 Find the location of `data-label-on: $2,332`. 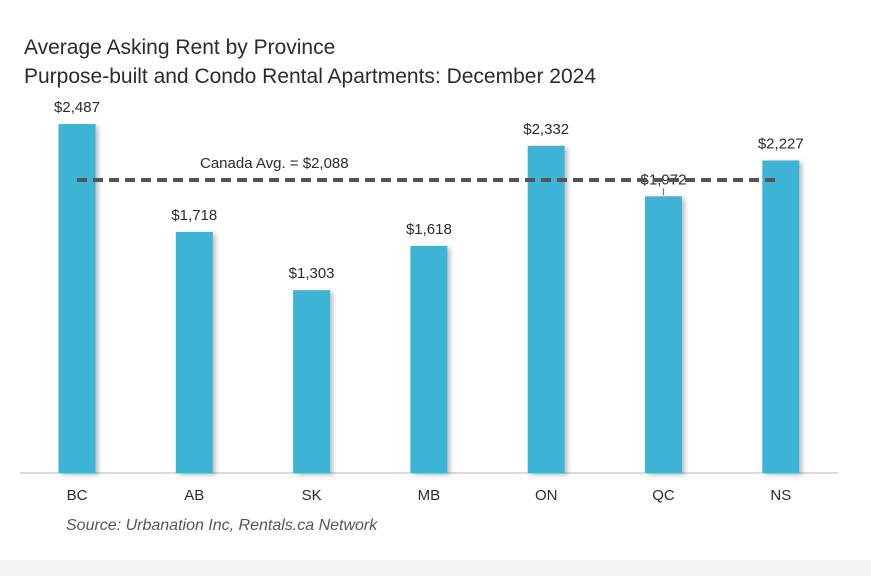

data-label-on: $2,332 is located at coordinates (546, 129).